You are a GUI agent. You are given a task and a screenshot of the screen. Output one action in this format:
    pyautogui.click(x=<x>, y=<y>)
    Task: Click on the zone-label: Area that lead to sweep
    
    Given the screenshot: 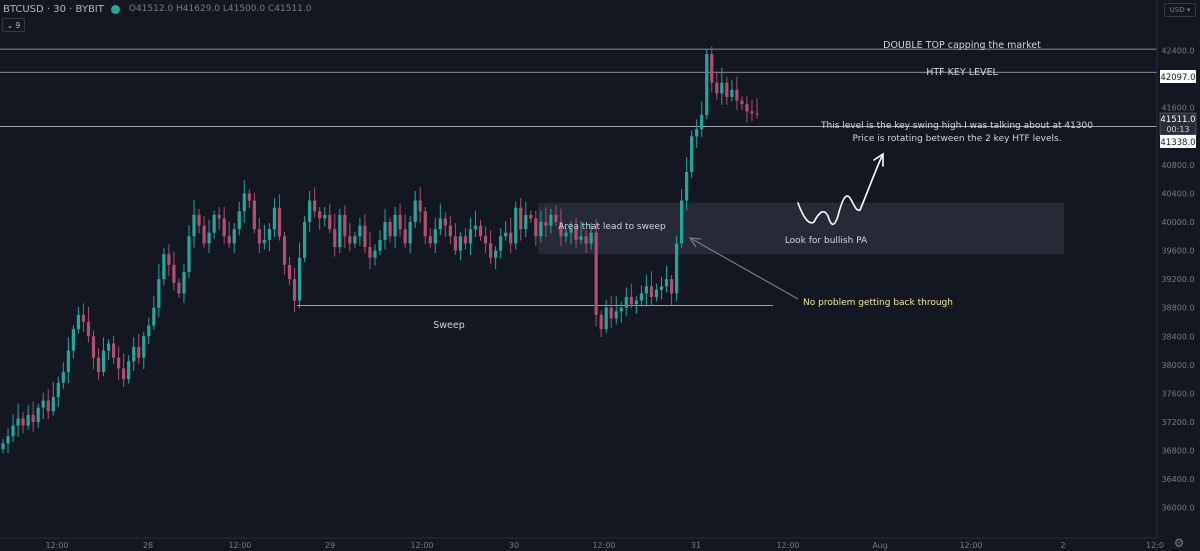 What is the action you would take?
    pyautogui.click(x=612, y=227)
    